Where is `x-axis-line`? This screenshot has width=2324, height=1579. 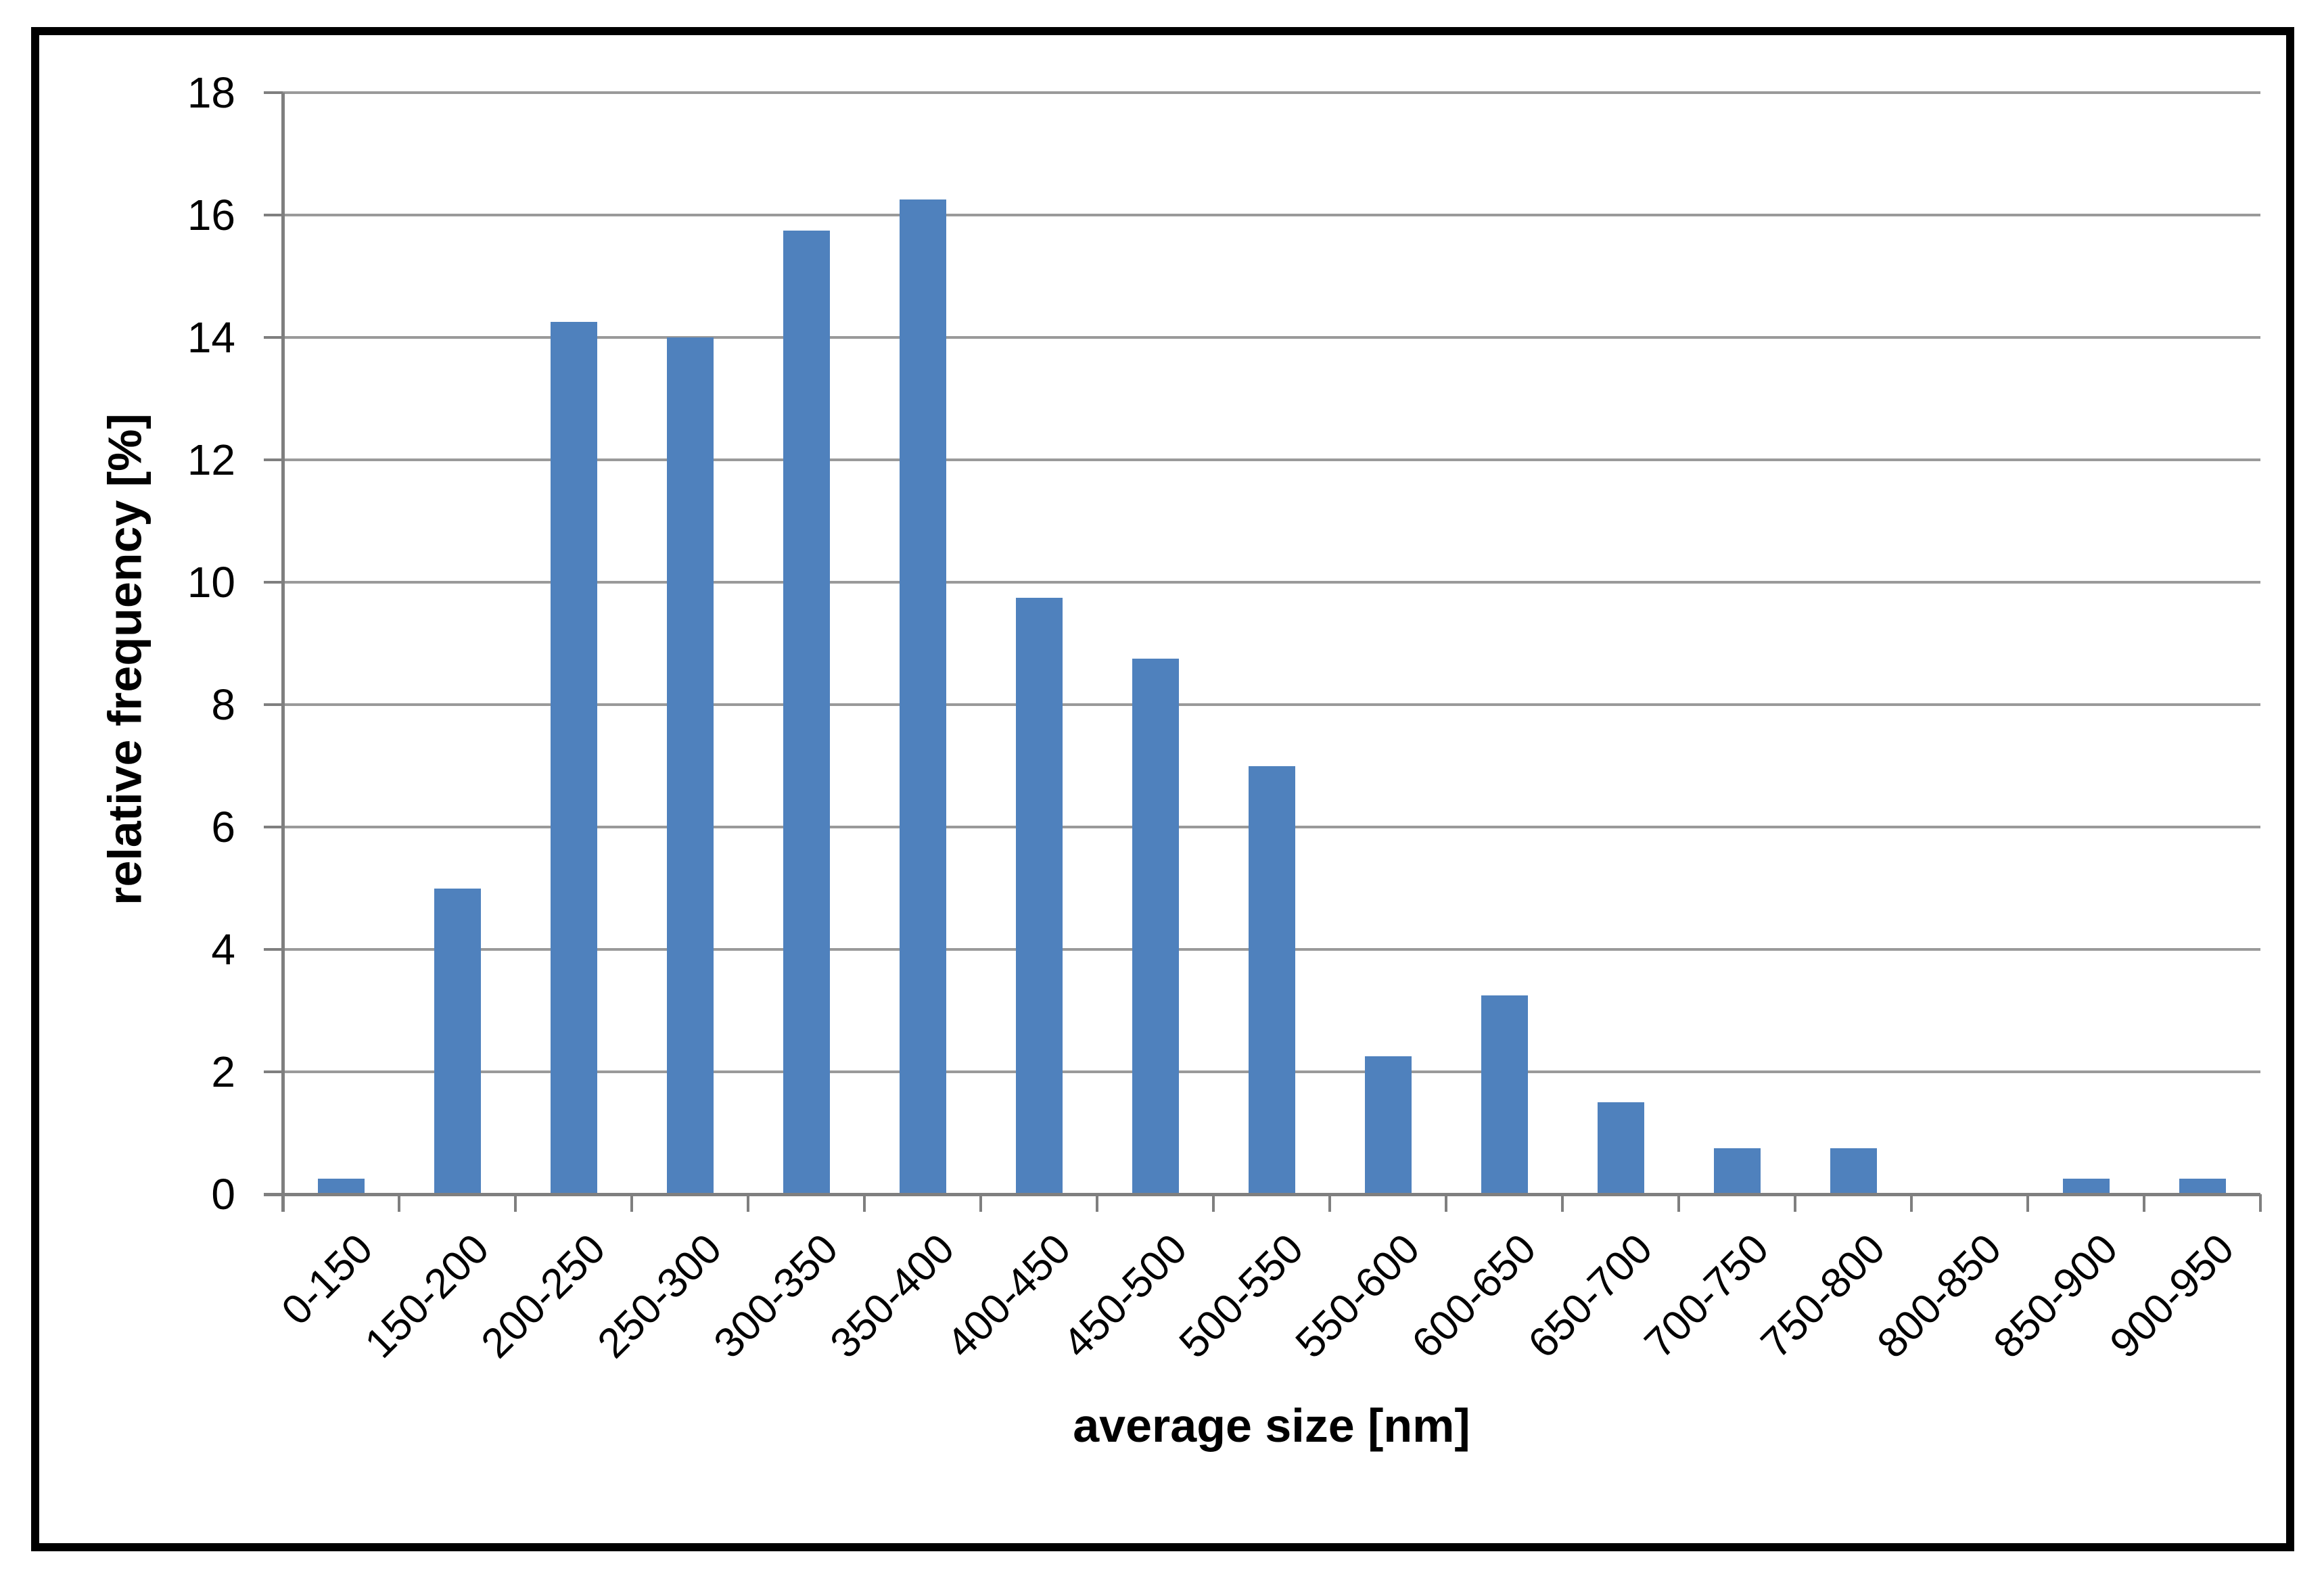
x-axis-line is located at coordinates (1262, 1194).